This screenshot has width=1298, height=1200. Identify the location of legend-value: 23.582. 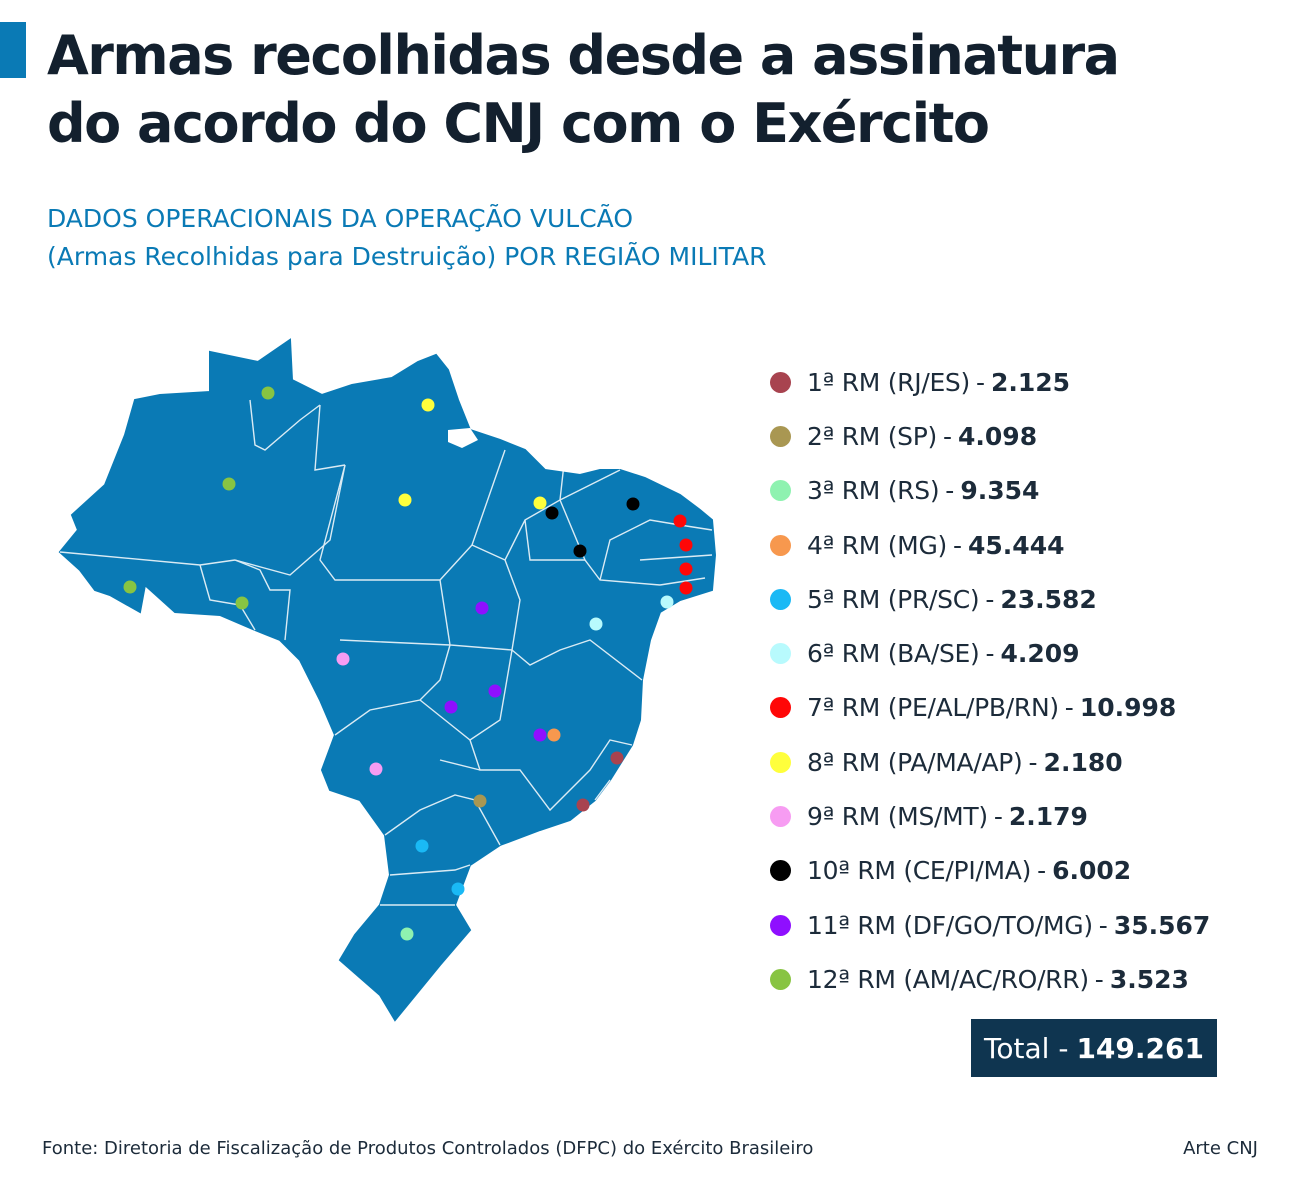
(1048, 599).